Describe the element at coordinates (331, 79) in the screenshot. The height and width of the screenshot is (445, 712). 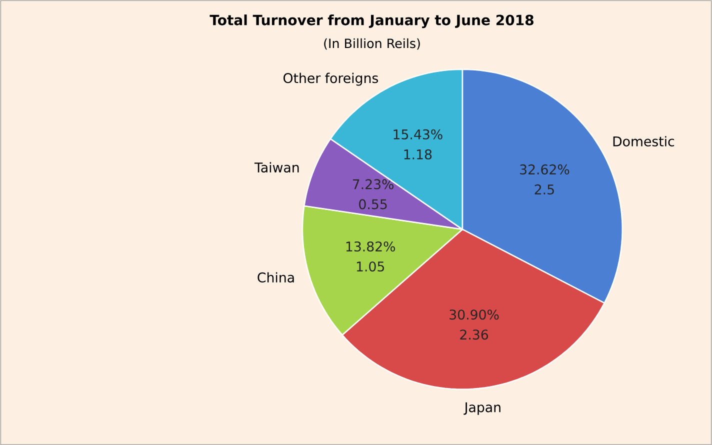
I see `slice-label: Other foreigns` at that location.